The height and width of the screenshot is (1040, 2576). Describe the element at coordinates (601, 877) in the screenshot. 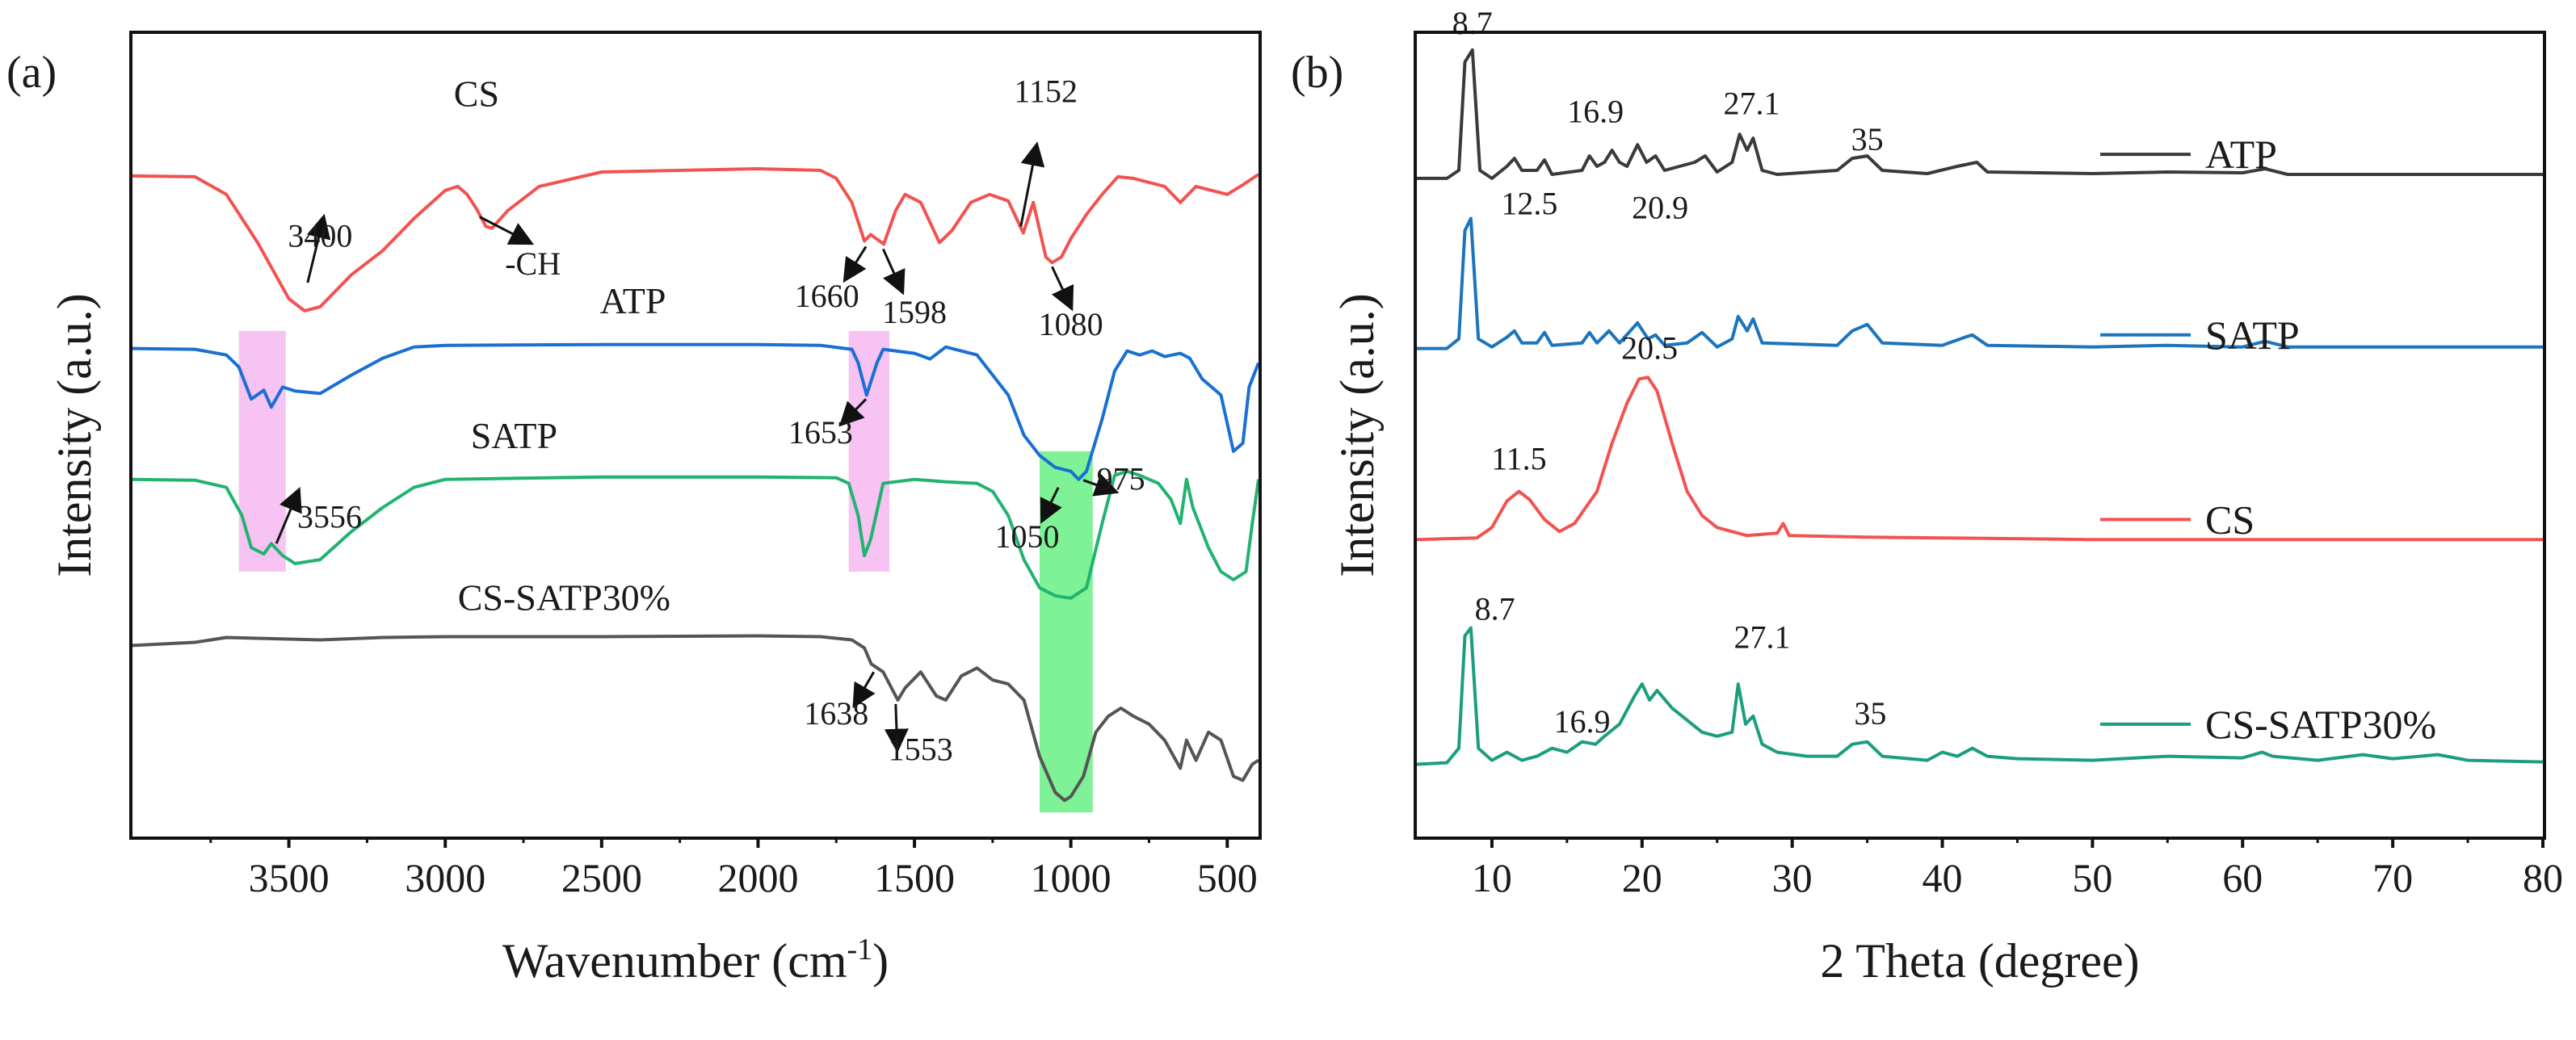

I see `ftir-x-tick-label-2500: 2500` at that location.